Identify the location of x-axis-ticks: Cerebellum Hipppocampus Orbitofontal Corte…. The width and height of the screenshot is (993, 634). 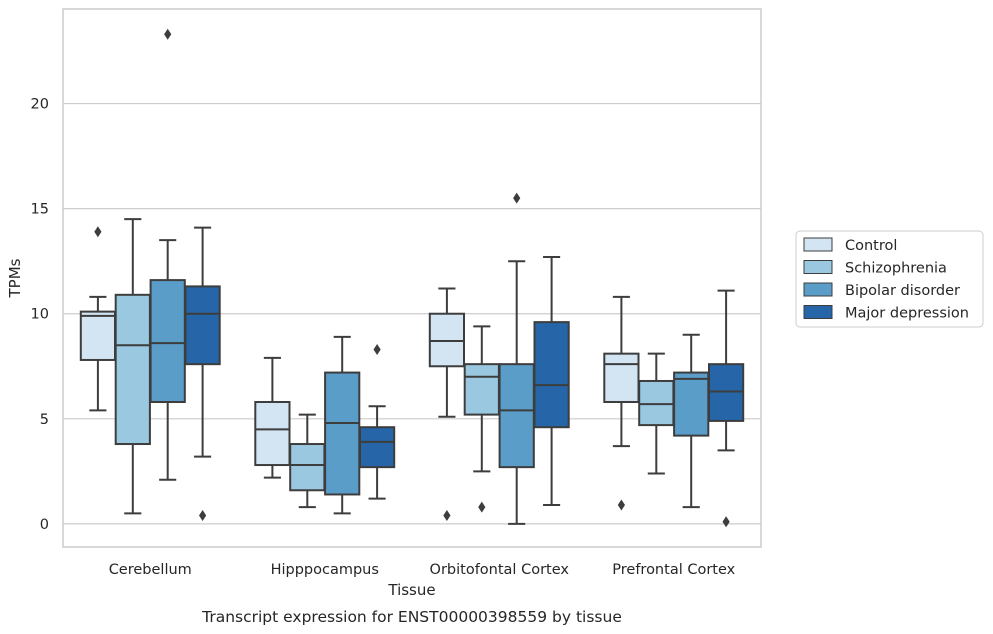
(422, 570).